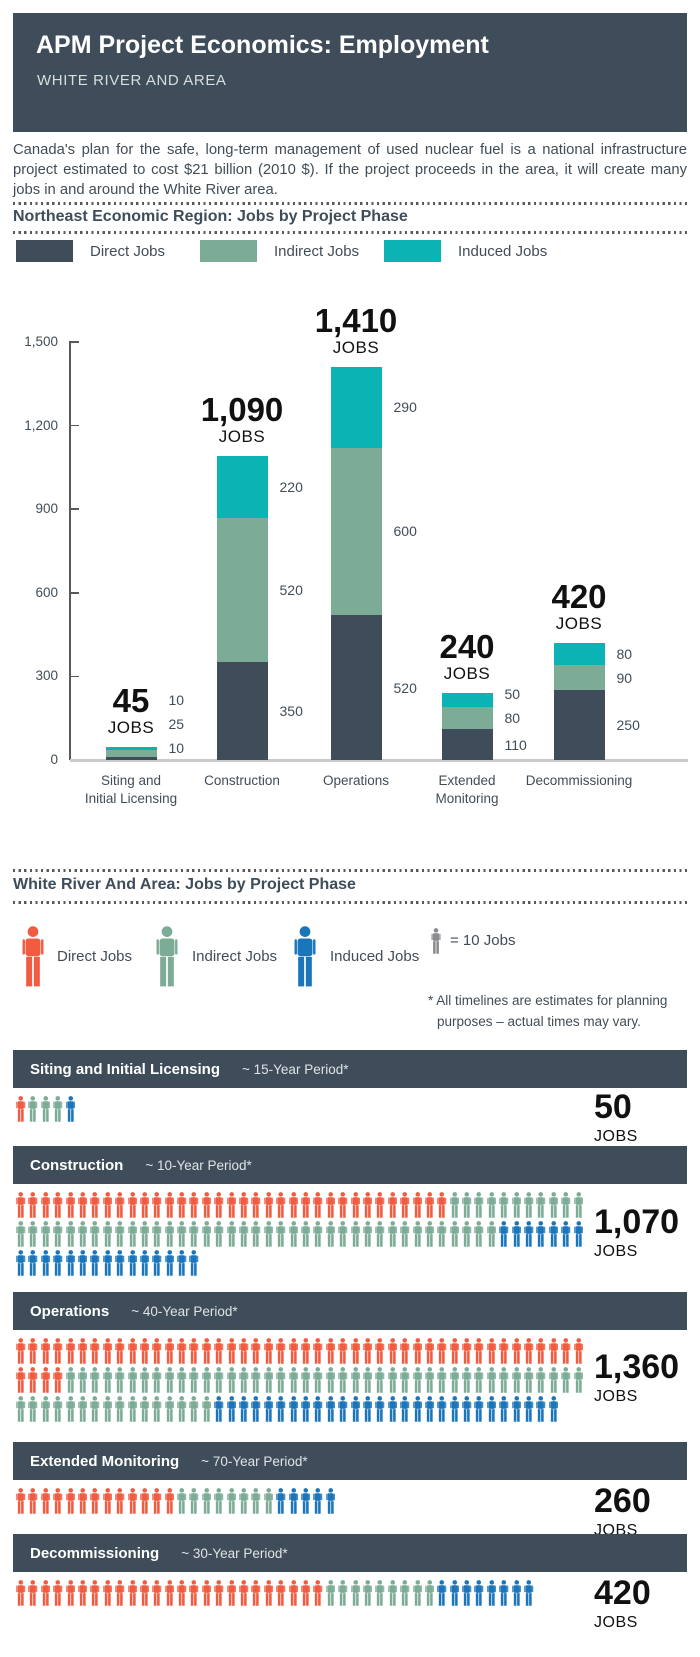 The width and height of the screenshot is (700, 1657). Describe the element at coordinates (184, 1311) in the screenshot. I see `phase-period: ~ 40-Year Period*` at that location.